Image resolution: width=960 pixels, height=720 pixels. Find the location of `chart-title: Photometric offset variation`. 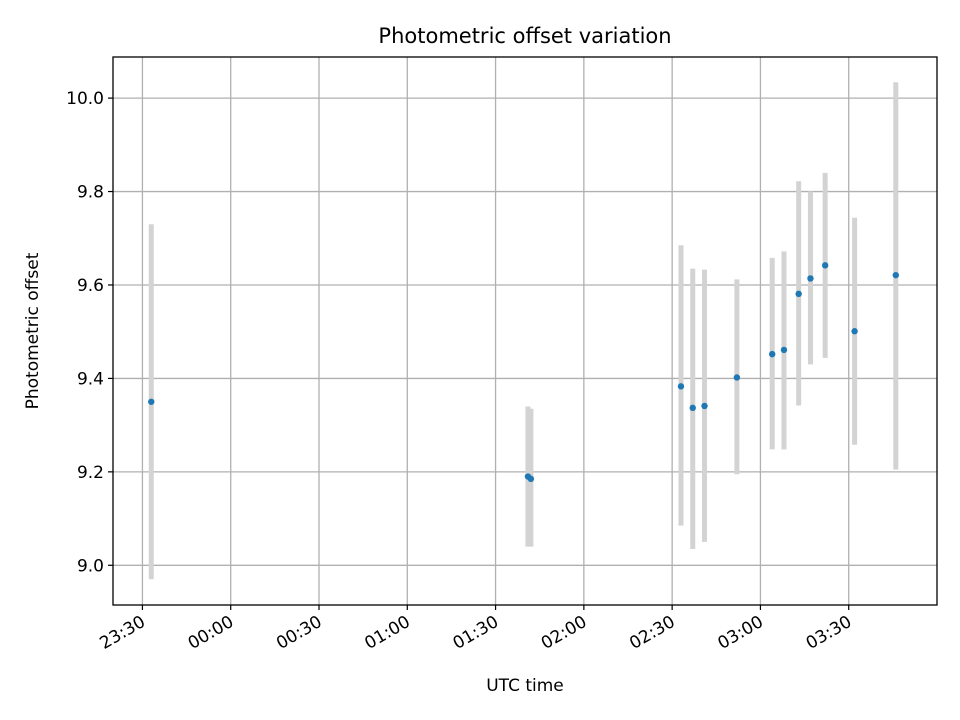

chart-title: Photometric offset variation is located at coordinates (524, 36).